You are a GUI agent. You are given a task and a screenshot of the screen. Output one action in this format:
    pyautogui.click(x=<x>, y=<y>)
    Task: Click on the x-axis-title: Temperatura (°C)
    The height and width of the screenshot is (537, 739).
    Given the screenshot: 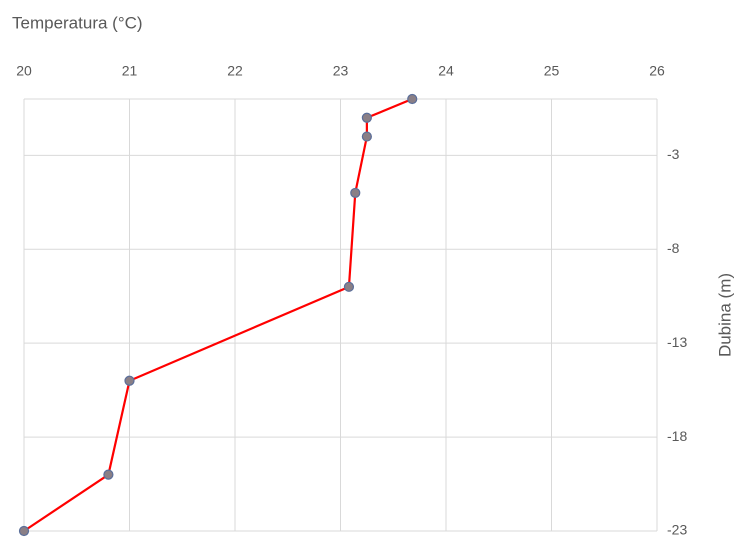 What is the action you would take?
    pyautogui.click(x=77, y=22)
    